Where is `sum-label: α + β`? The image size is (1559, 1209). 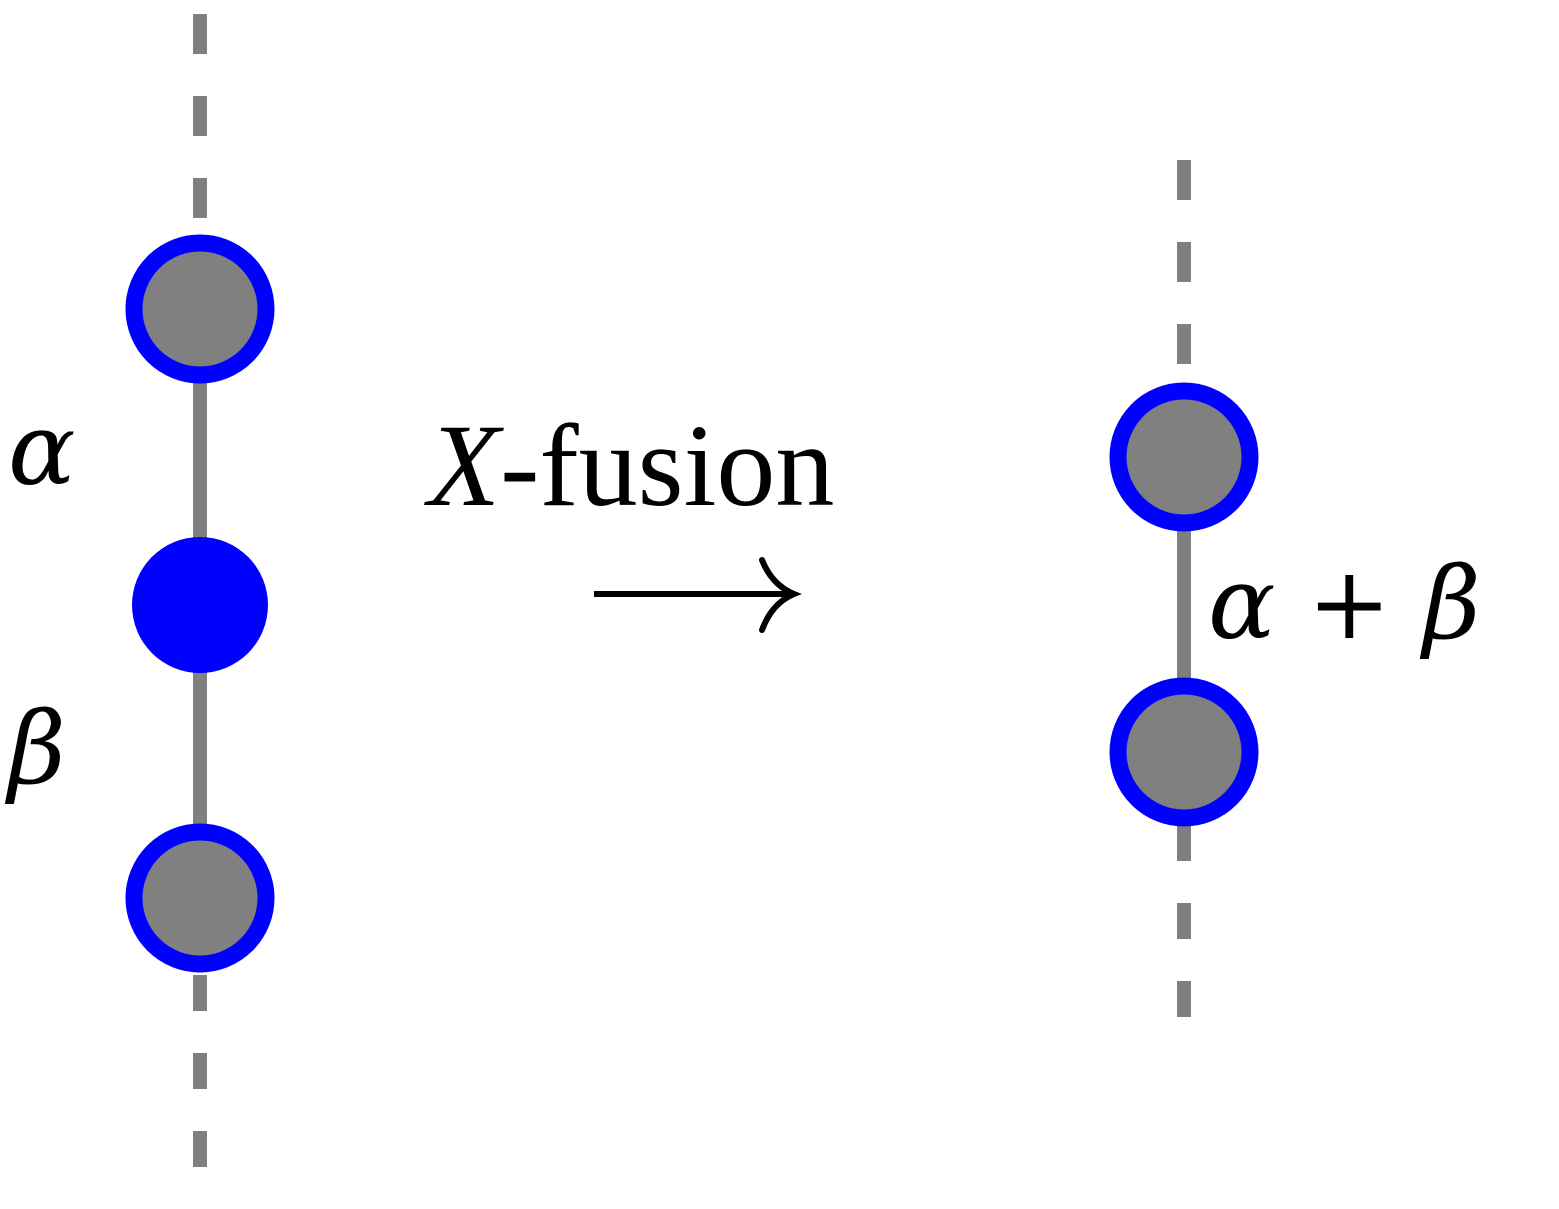
sum-label: α + β is located at coordinates (1344, 603).